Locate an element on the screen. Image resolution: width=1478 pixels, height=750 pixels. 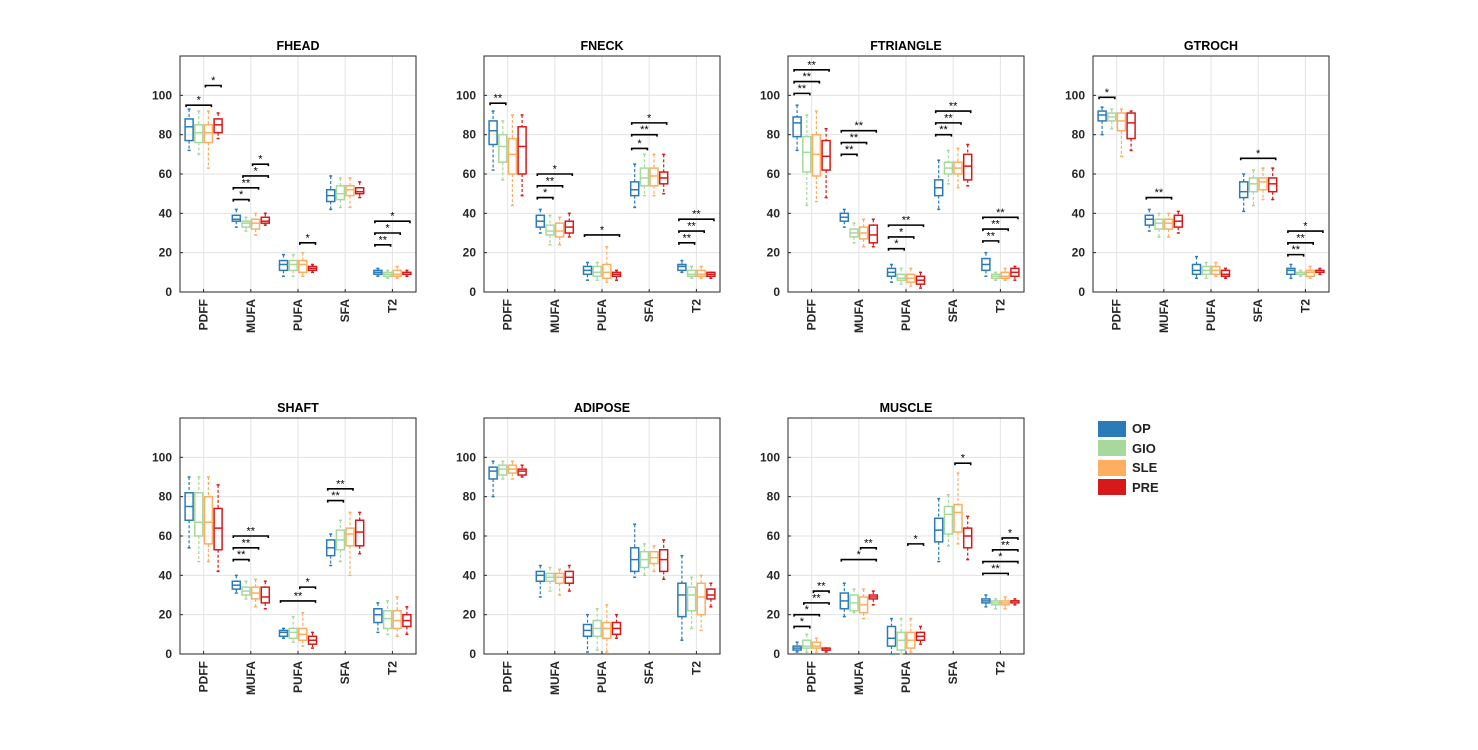
box-sfa-sle is located at coordinates (350, 544).